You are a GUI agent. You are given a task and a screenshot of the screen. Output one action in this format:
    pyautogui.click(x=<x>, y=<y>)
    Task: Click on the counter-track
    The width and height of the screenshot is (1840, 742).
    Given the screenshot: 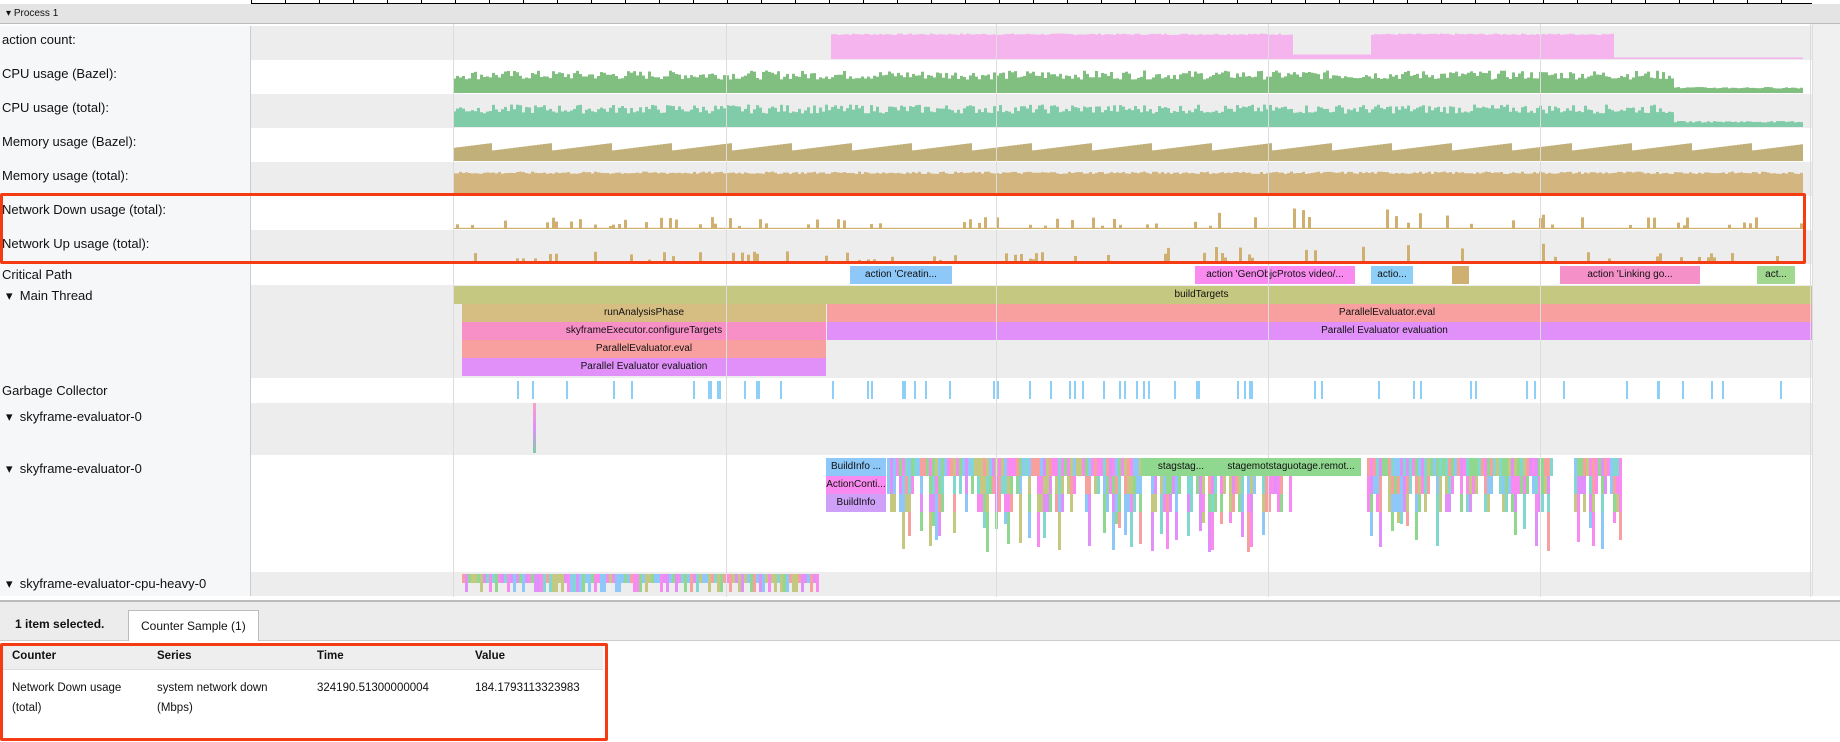 What is the action you would take?
    pyautogui.click(x=1031, y=43)
    